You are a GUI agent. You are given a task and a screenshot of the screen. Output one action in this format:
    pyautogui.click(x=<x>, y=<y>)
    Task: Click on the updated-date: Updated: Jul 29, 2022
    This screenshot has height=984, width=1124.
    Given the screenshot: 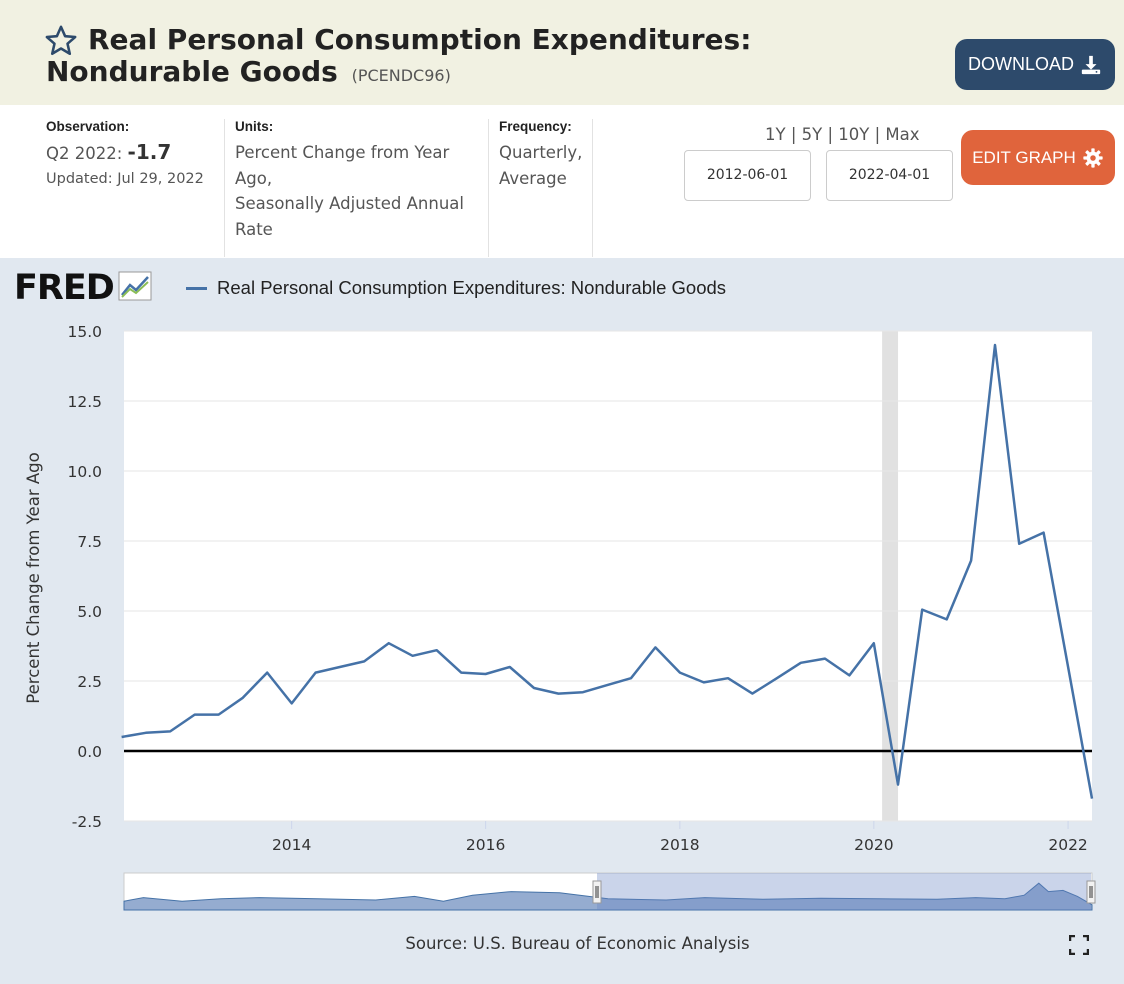 What is the action you would take?
    pyautogui.click(x=125, y=178)
    